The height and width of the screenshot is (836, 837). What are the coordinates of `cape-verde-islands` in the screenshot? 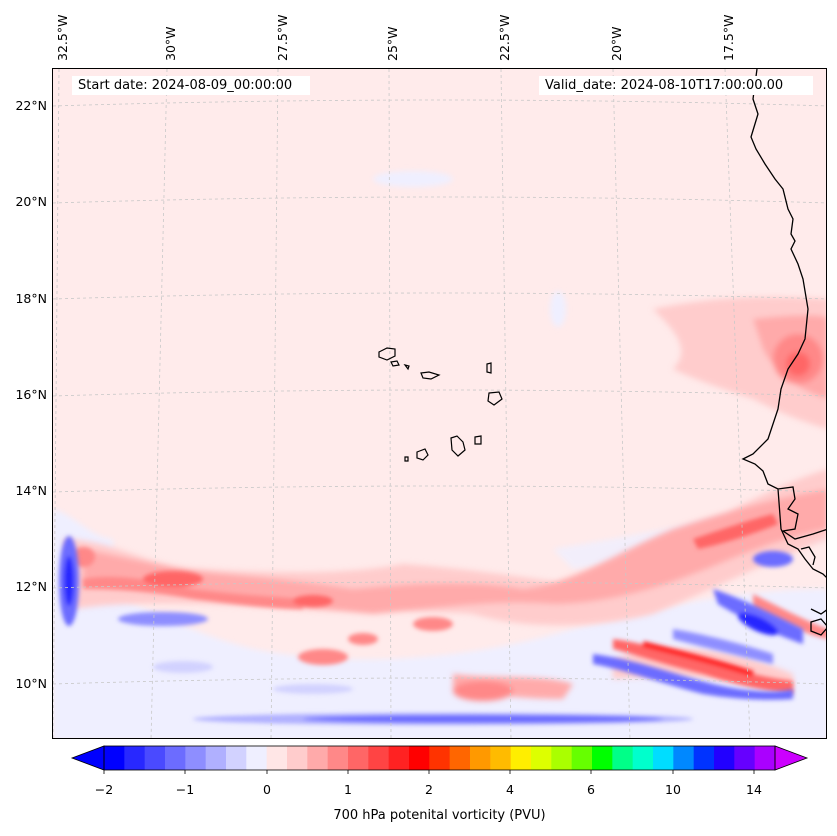 It's located at (440, 404).